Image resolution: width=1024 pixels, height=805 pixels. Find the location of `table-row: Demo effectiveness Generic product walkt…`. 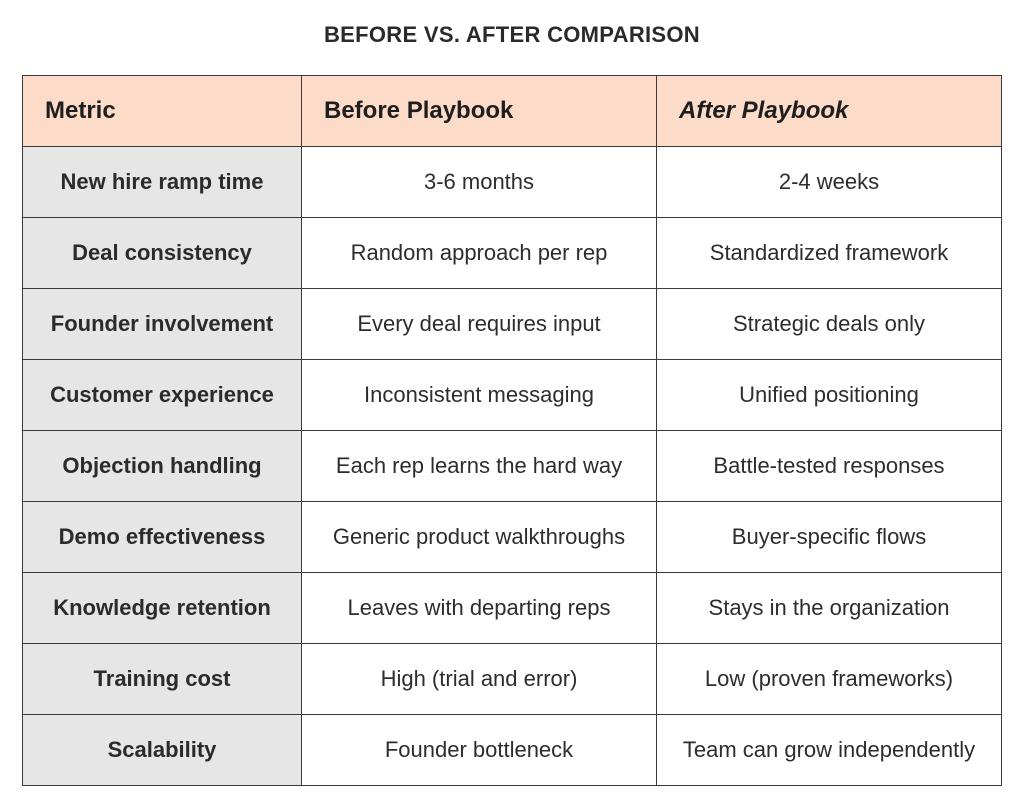

table-row: Demo effectiveness Generic product walkt… is located at coordinates (512, 537).